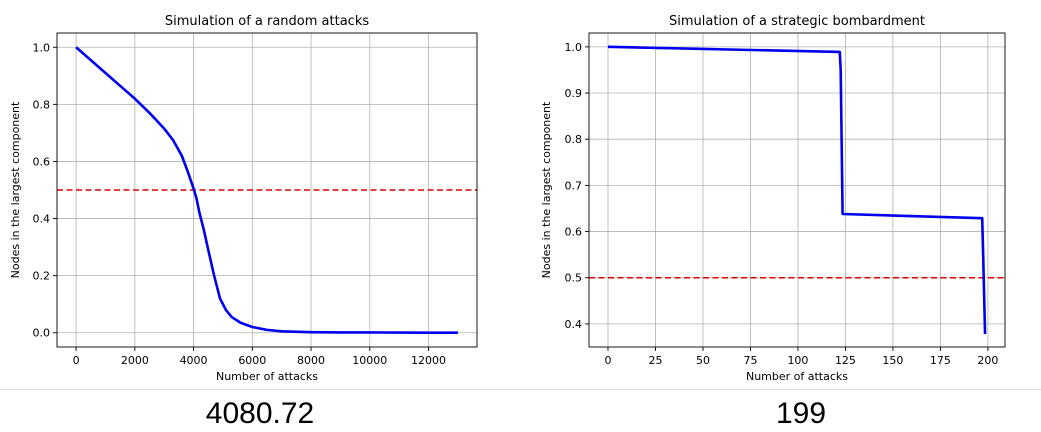  Describe the element at coordinates (311, 360) in the screenshot. I see `x-tick-label: 8000` at that location.